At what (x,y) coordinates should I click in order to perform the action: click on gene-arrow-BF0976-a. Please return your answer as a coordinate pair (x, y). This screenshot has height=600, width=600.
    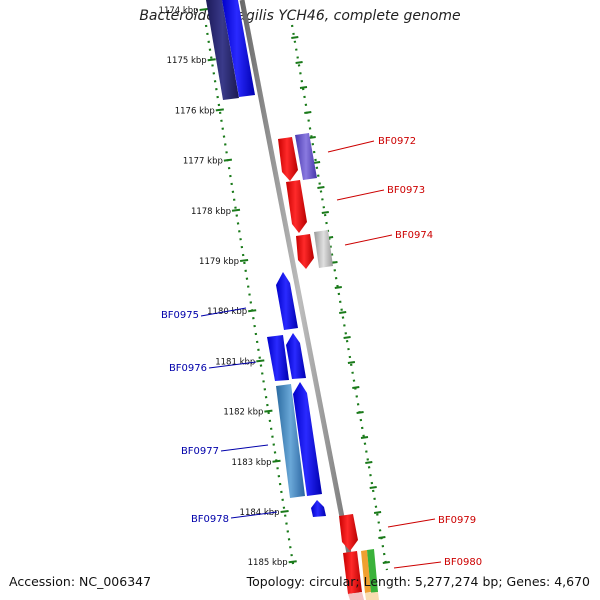
    Looking at the image, I should click on (278, 358).